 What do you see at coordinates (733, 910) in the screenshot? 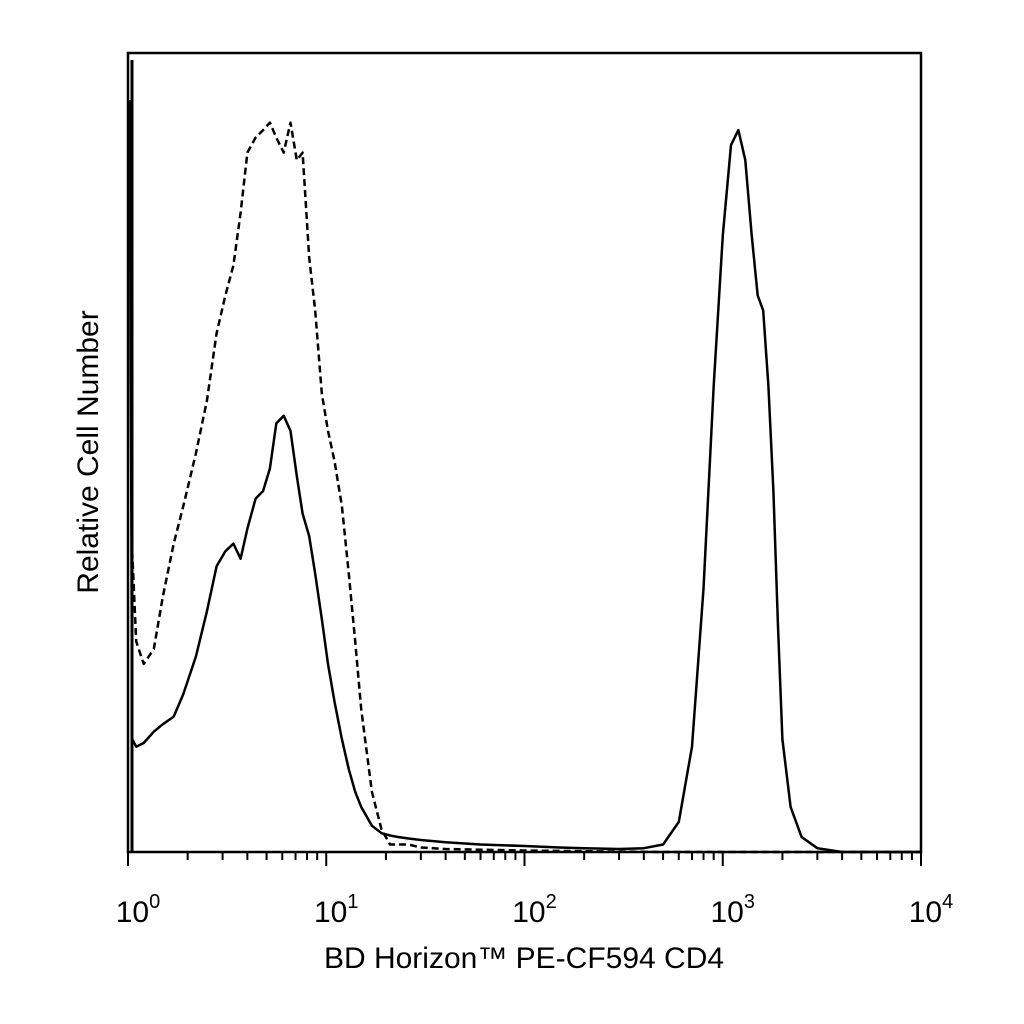
I see `x-tick-label: 10³` at bounding box center [733, 910].